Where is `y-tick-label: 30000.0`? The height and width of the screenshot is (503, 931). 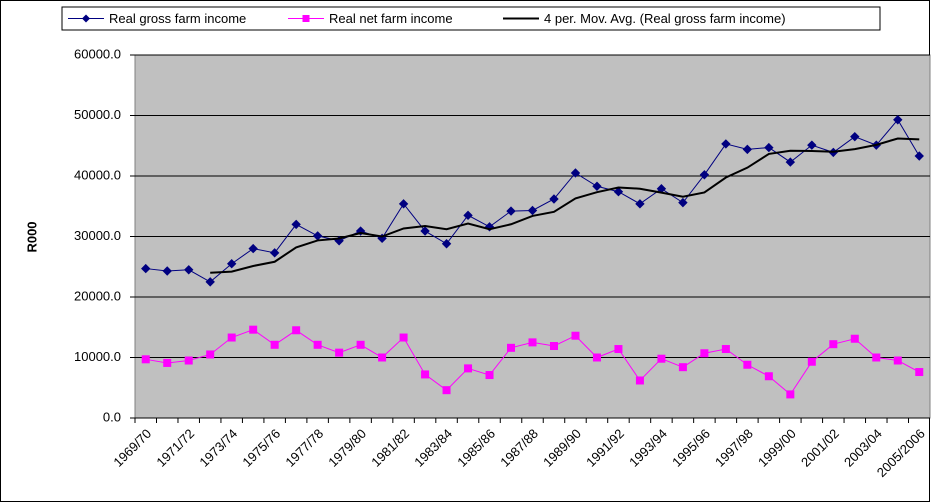
y-tick-label: 30000.0 is located at coordinates (97, 235).